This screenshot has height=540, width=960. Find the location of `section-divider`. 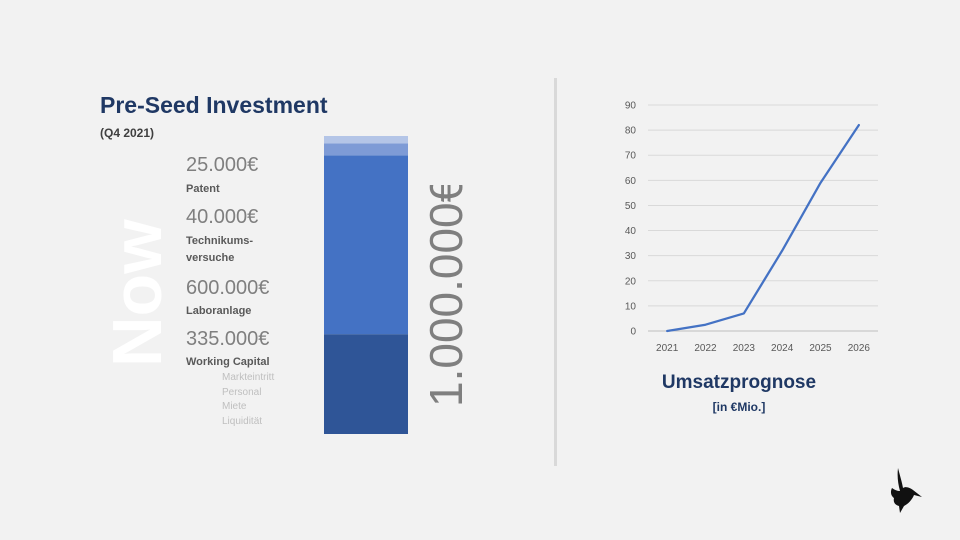

section-divider is located at coordinates (555, 272).